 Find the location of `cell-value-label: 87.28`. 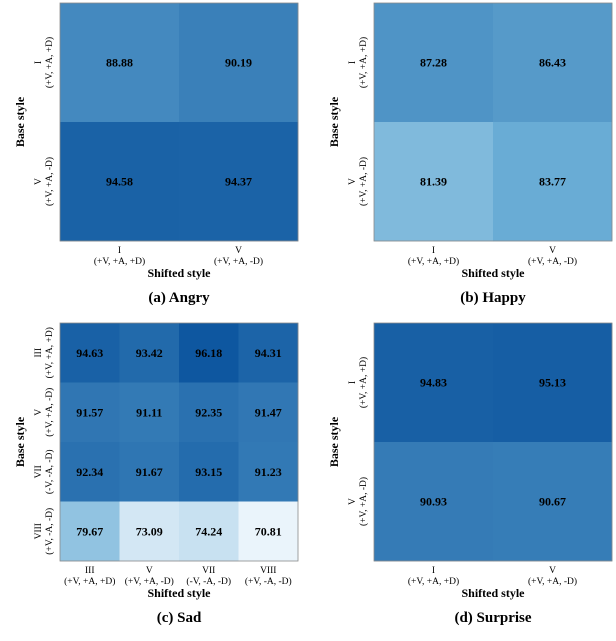

cell-value-label: 87.28 is located at coordinates (433, 63).